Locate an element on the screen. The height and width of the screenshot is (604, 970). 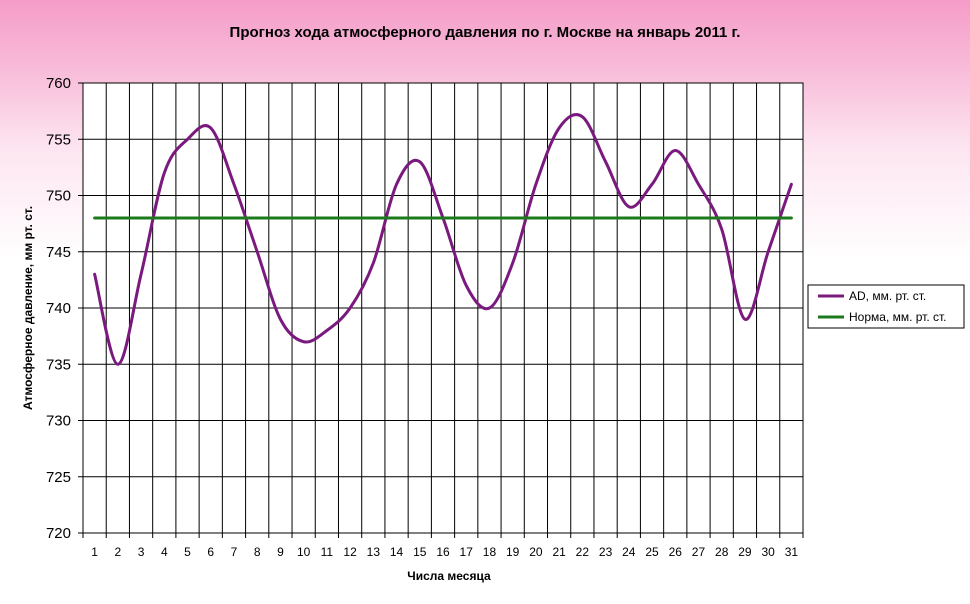
x-tick-label: 10 is located at coordinates (304, 552).